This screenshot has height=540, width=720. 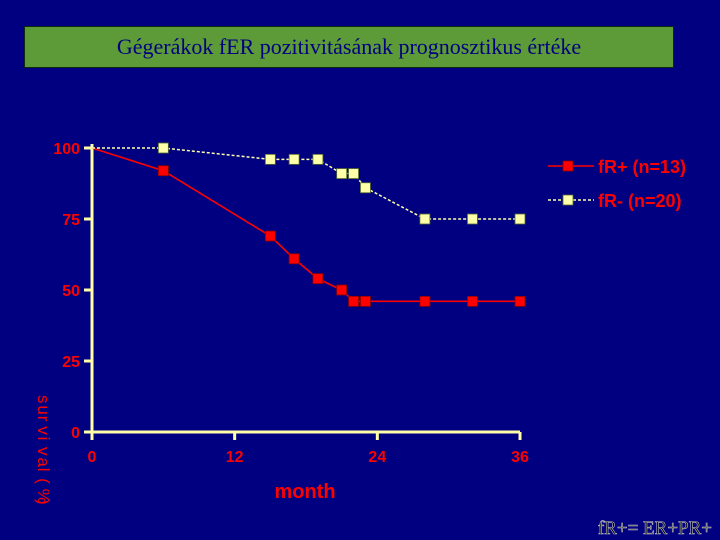 What do you see at coordinates (304, 492) in the screenshot?
I see `x-axis-label: month` at bounding box center [304, 492].